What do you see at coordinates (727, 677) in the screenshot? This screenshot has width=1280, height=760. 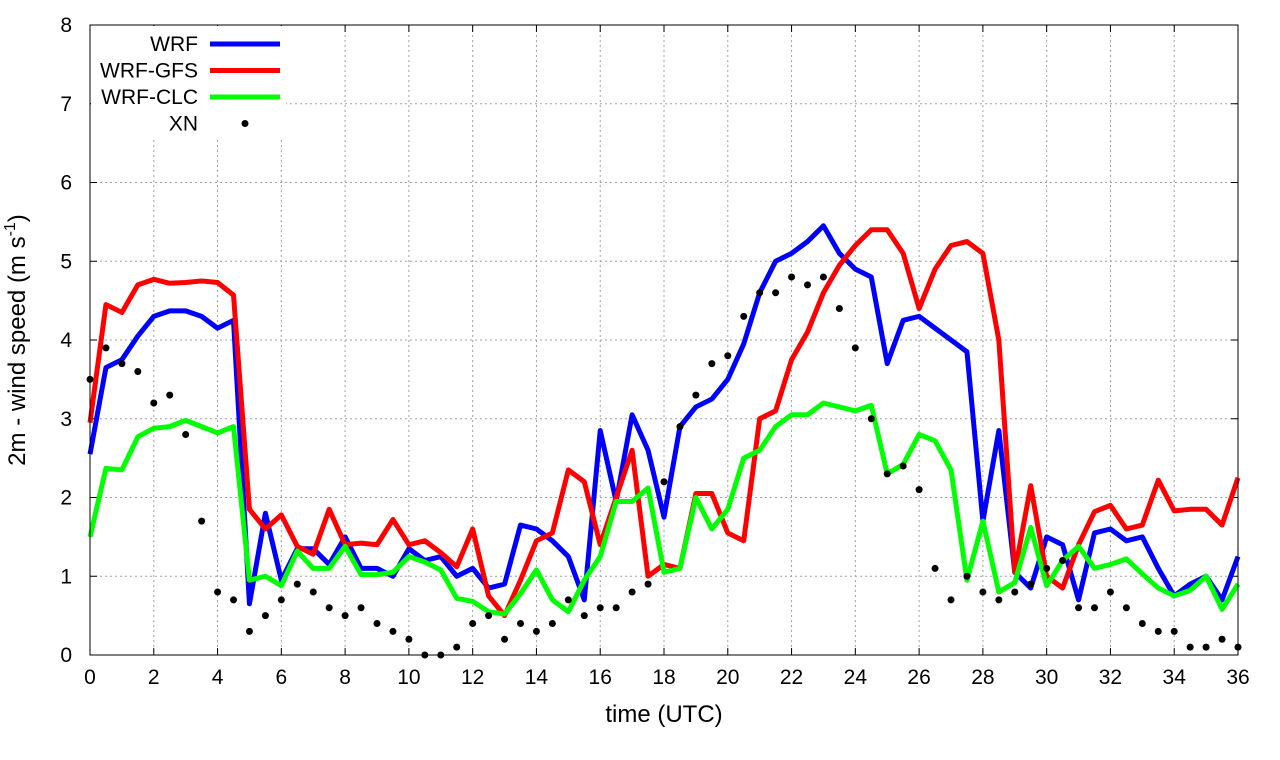 I see `x-tick-label: 20` at bounding box center [727, 677].